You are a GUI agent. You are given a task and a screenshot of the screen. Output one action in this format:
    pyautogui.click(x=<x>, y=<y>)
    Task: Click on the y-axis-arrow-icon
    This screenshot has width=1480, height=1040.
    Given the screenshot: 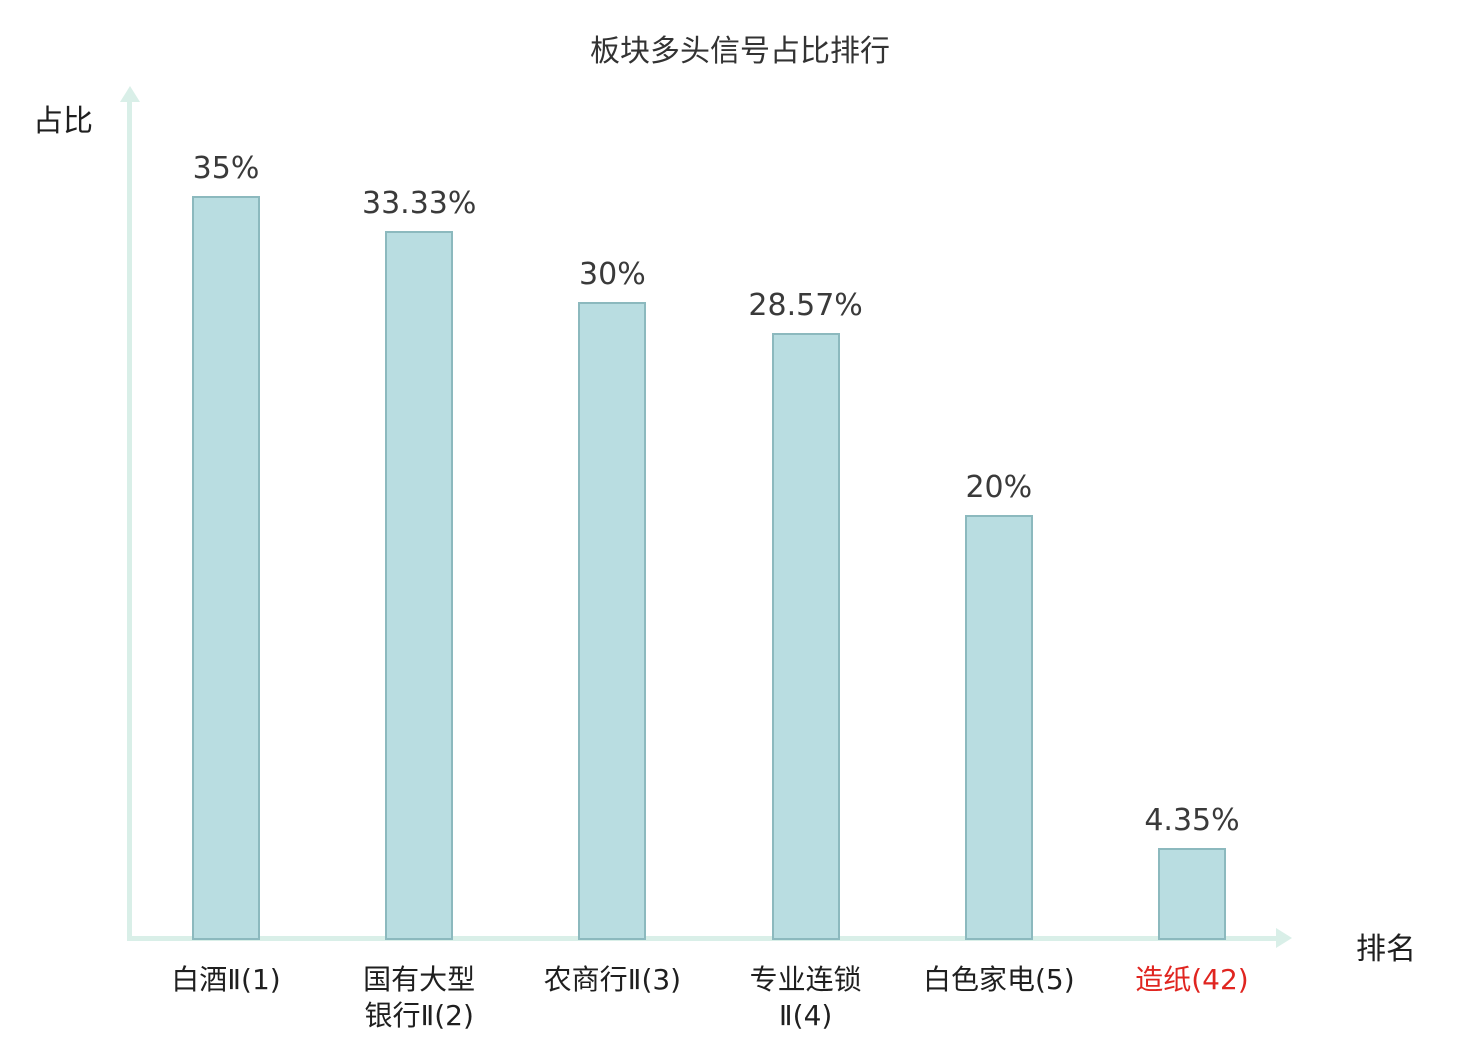 What is the action you would take?
    pyautogui.click(x=130, y=94)
    